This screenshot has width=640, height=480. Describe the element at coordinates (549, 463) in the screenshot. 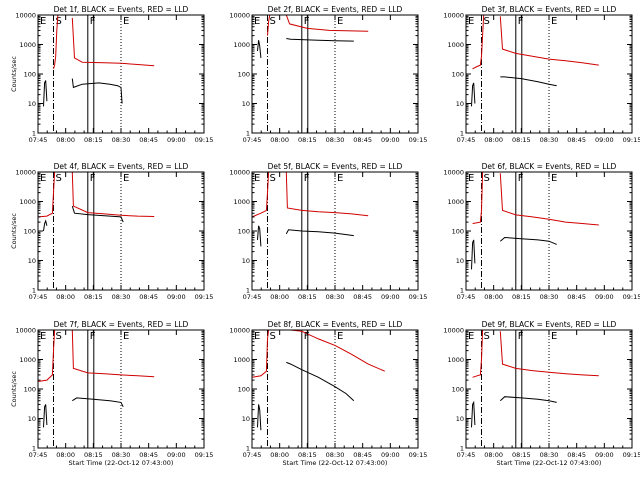

I see `x-axis-label: Start Time (22-Oct-12 07:43:00)` at that location.